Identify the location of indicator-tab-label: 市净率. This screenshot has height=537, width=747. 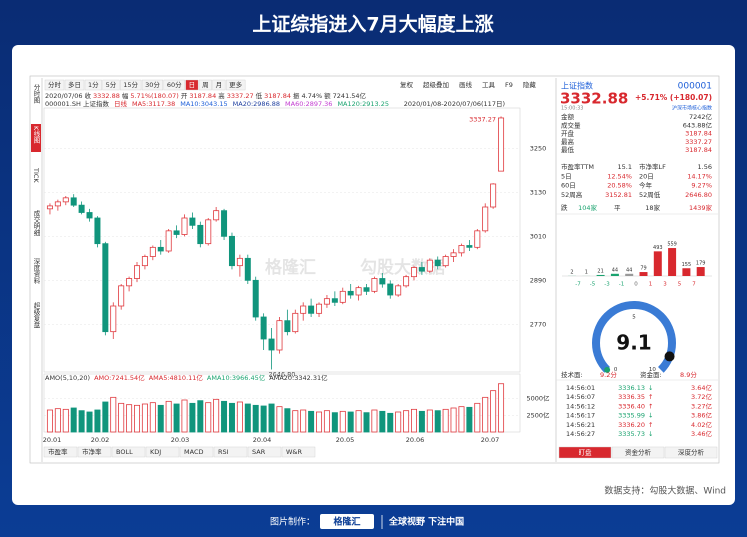
(92, 451).